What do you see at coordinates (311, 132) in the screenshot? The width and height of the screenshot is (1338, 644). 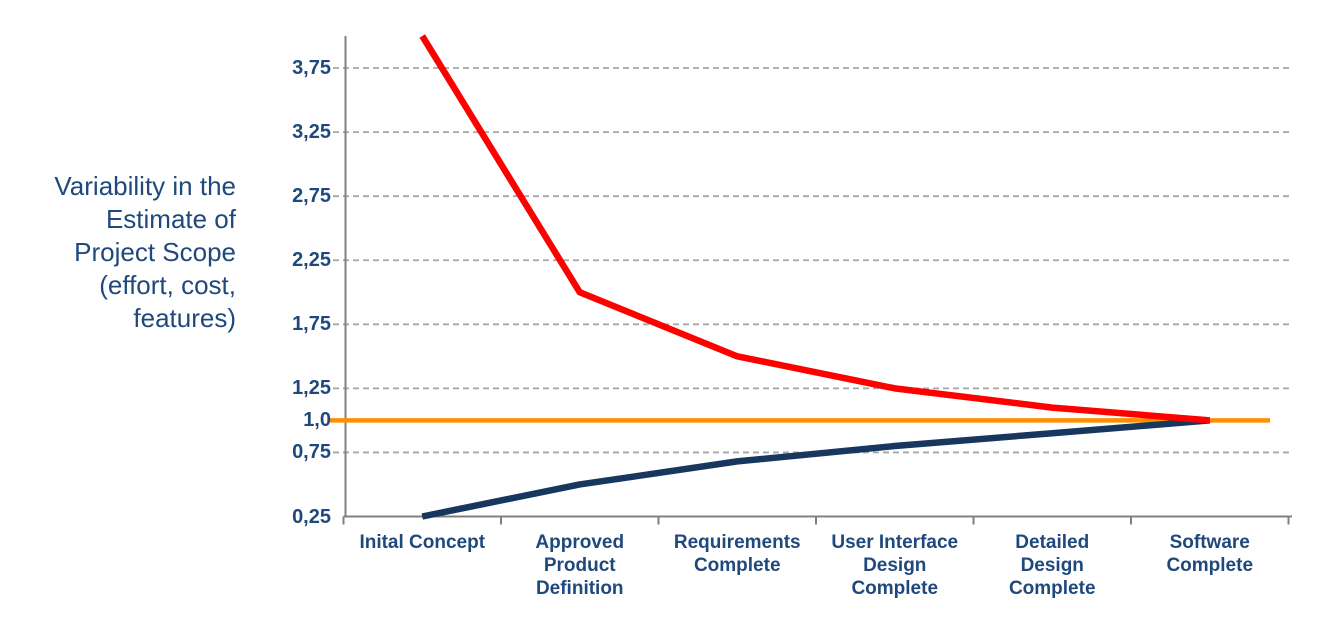 I see `y-axis-tick-label: 3,25` at bounding box center [311, 132].